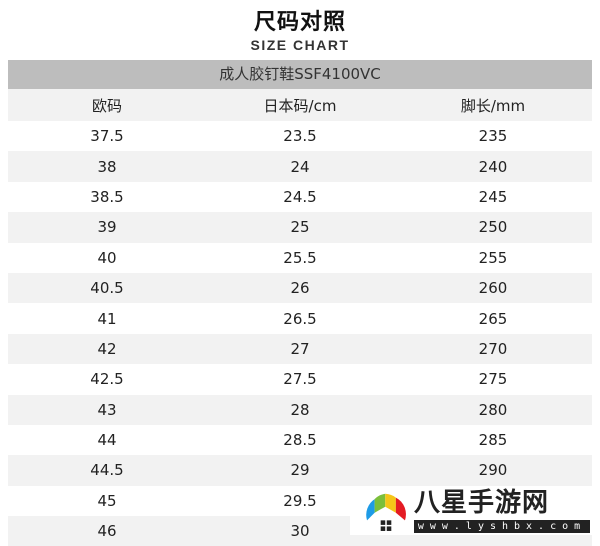 This screenshot has height=546, width=600. I want to click on table-cell: 235, so click(493, 136).